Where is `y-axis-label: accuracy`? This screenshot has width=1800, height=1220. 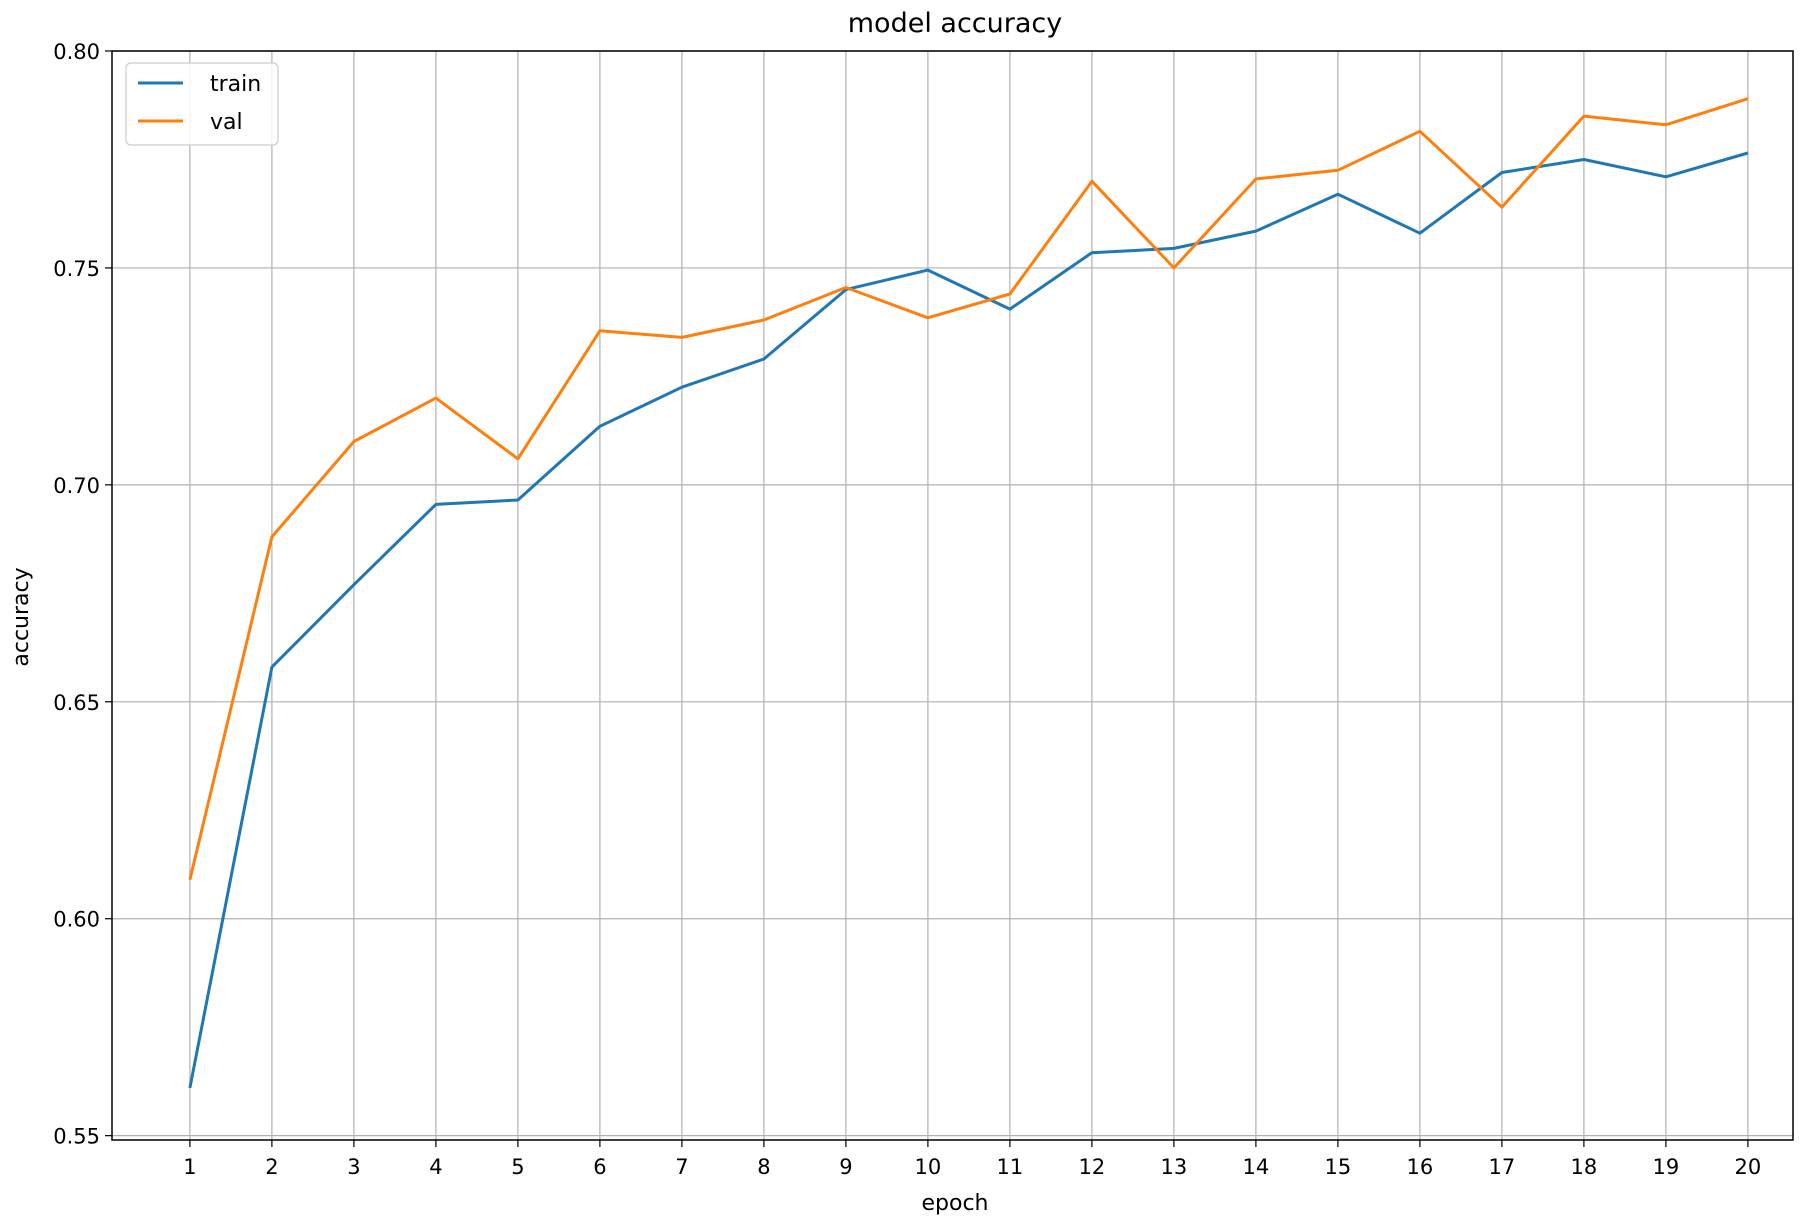 y-axis-label: accuracy is located at coordinates (21, 616).